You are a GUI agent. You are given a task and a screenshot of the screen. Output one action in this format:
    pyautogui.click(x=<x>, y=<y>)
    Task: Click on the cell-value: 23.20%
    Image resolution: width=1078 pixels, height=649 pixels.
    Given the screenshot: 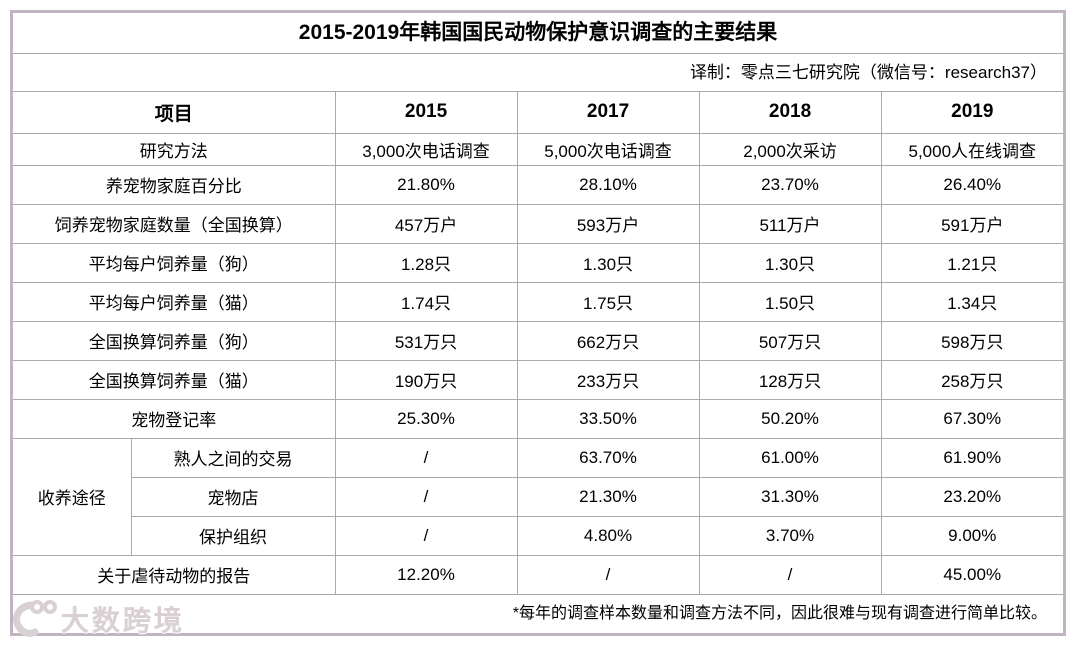 What is the action you would take?
    pyautogui.click(x=972, y=496)
    